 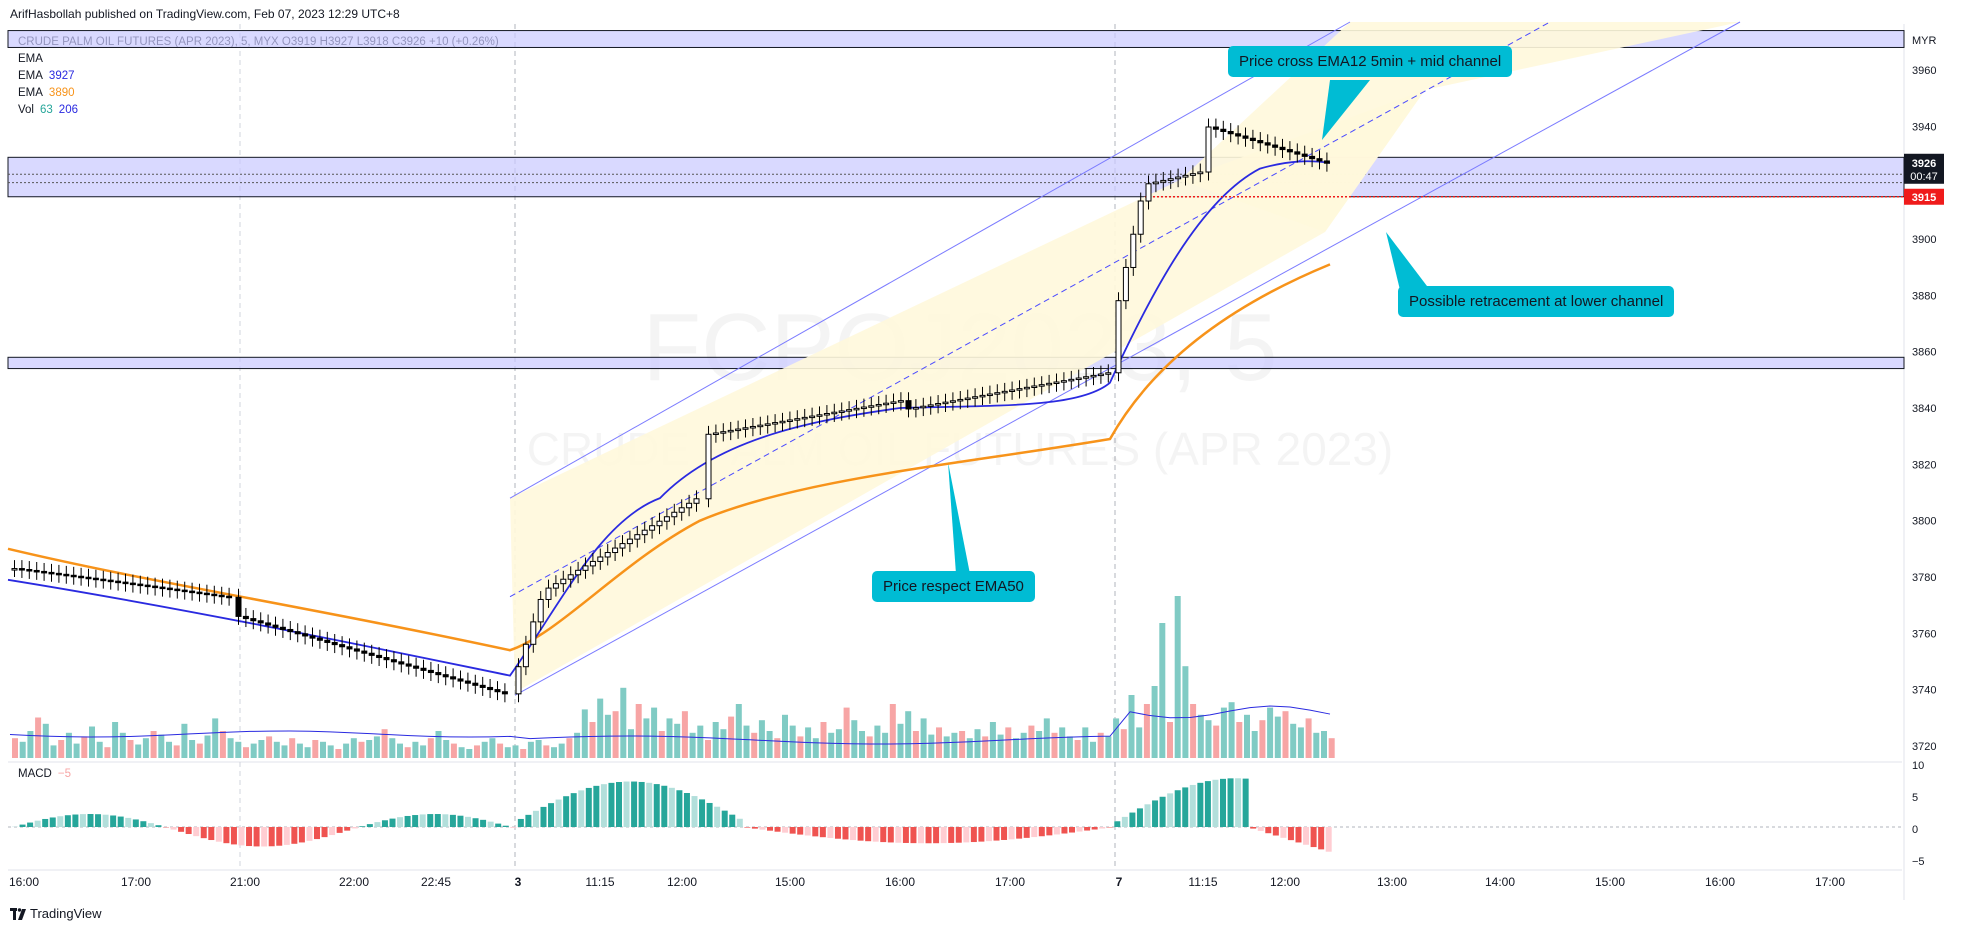 What do you see at coordinates (1915, 798) in the screenshot?
I see `macd-tick-label: 5` at bounding box center [1915, 798].